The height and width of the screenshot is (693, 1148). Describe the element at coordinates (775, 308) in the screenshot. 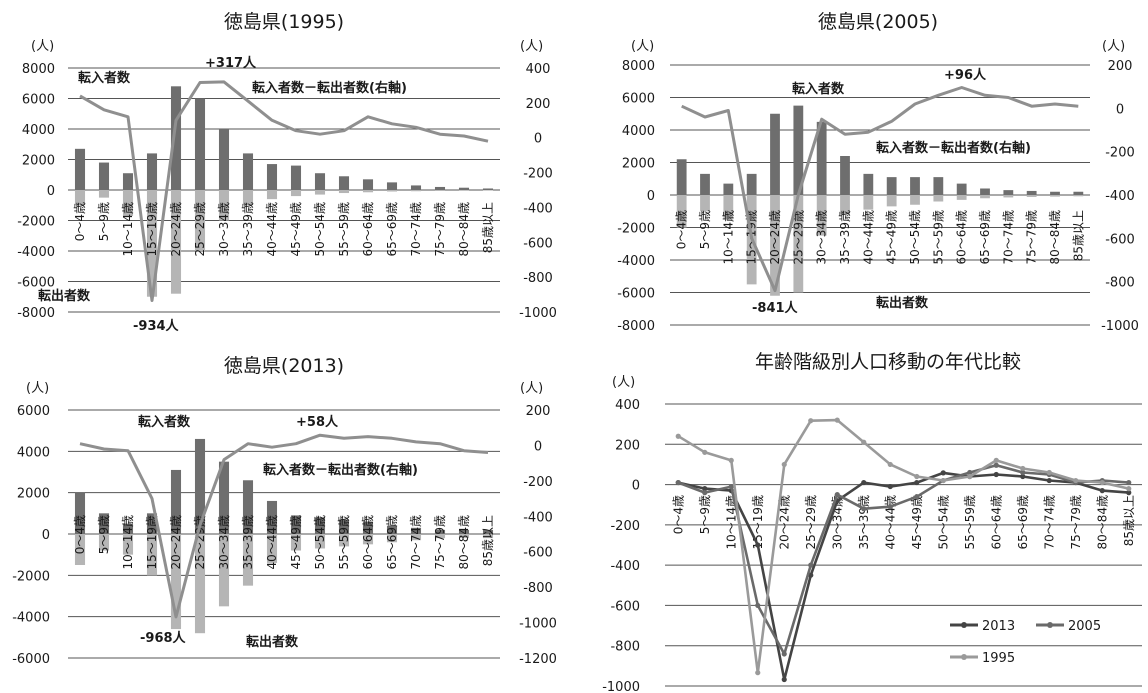

I see `annotation-min: -841人` at that location.